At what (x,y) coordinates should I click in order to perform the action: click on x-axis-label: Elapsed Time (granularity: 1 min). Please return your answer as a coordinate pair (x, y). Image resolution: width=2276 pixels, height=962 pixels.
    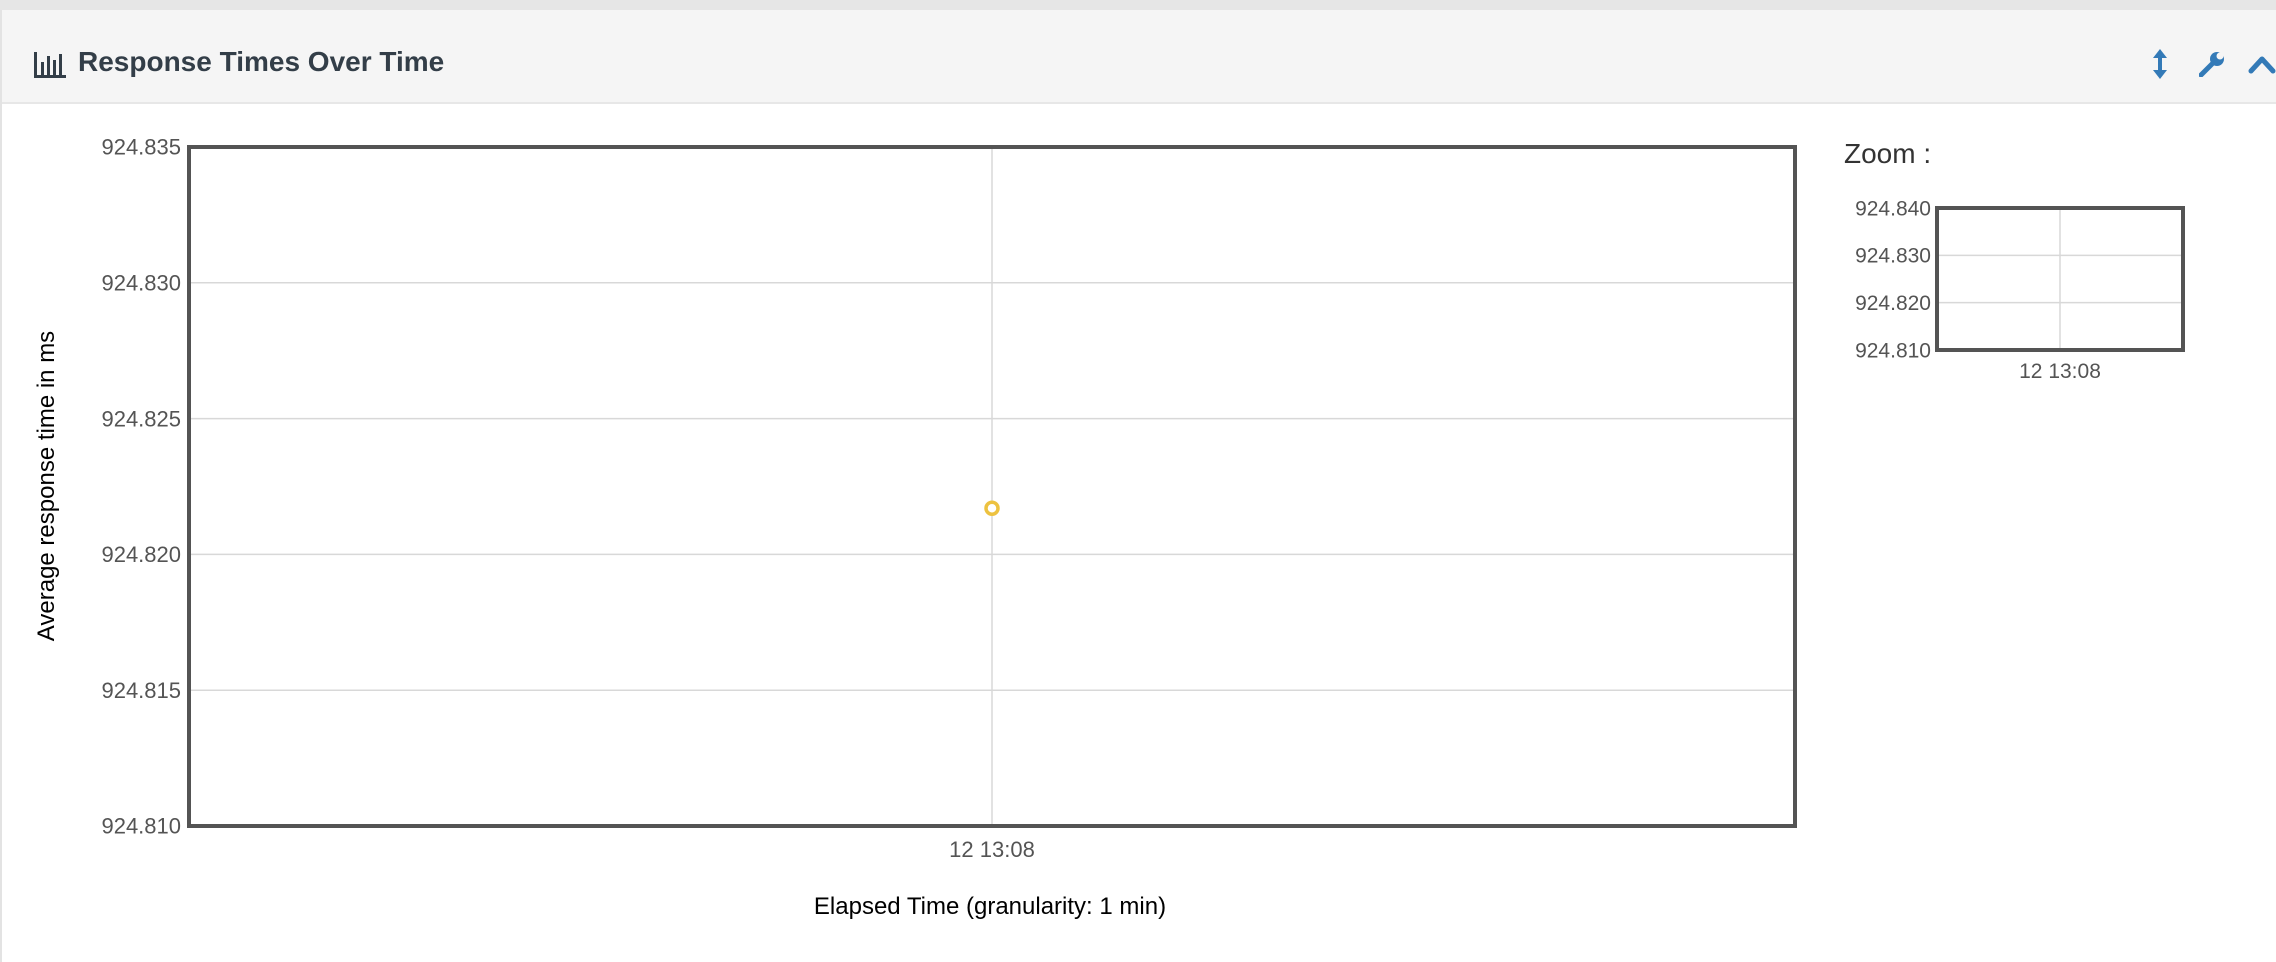
    Looking at the image, I should click on (990, 906).